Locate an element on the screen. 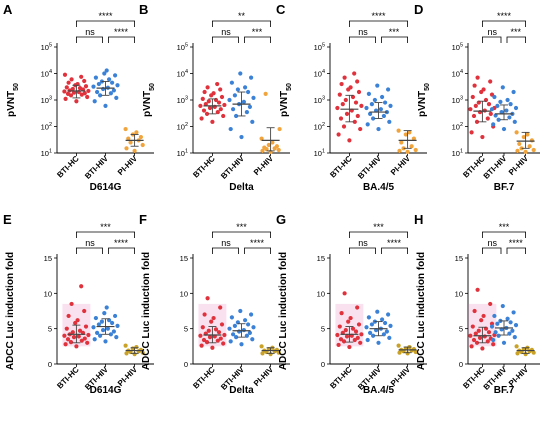  y-axis-label: pVNT50 is located at coordinates (286, 100).